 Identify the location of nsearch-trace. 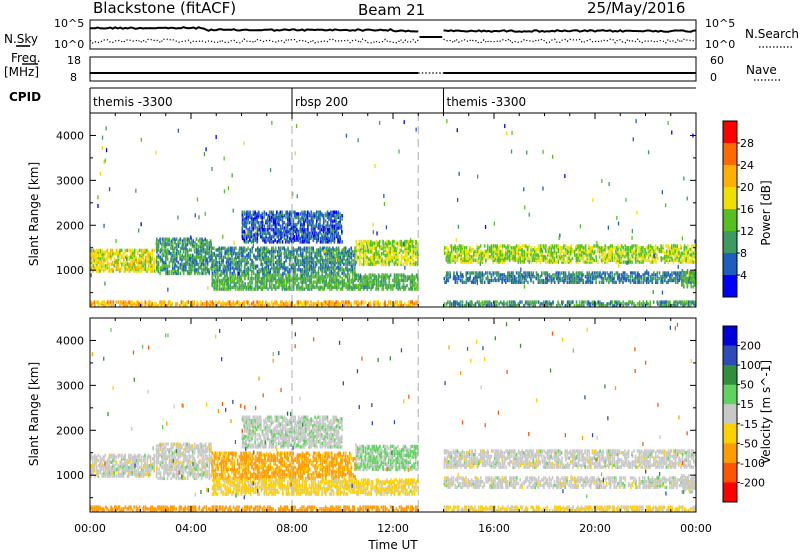
(393, 41).